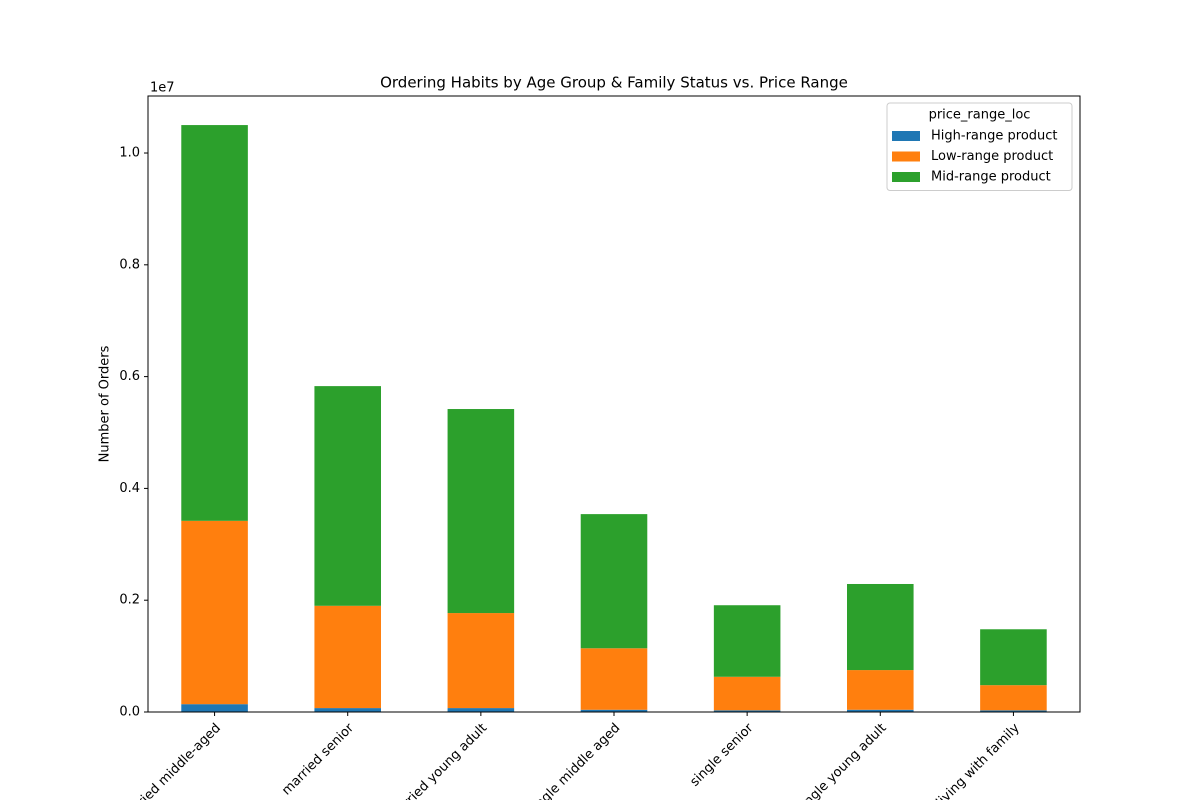 This screenshot has height=800, width=1200. What do you see at coordinates (574, 760) in the screenshot?
I see `x-tick-label: single middle aged` at bounding box center [574, 760].